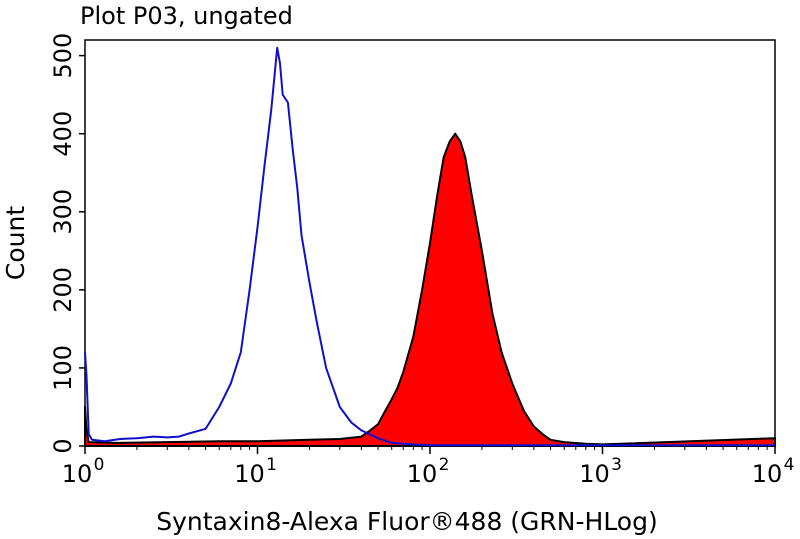  I want to click on y-tick-label: 300, so click(63, 212).